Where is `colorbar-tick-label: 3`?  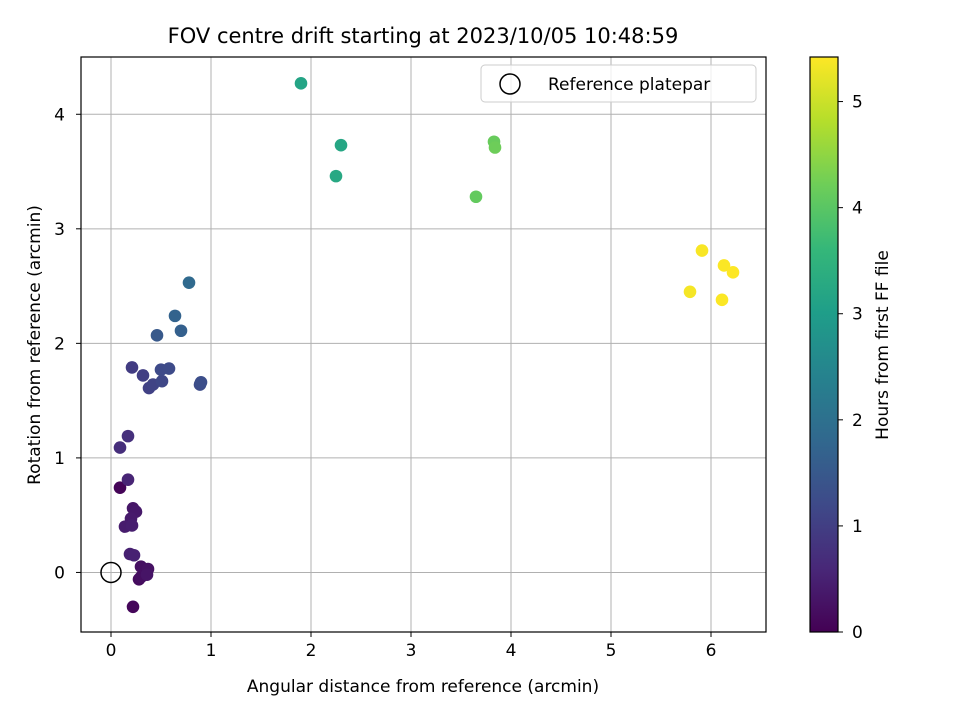
colorbar-tick-label: 3 is located at coordinates (857, 315).